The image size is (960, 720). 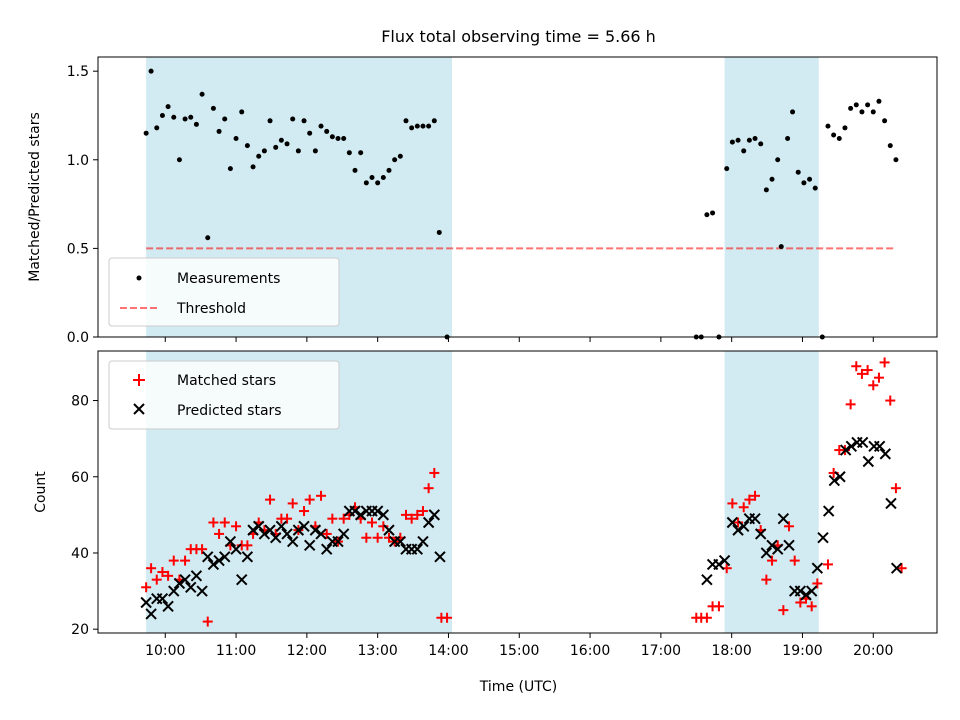 What do you see at coordinates (519, 339) in the screenshot?
I see `top-x-axis-ticks` at bounding box center [519, 339].